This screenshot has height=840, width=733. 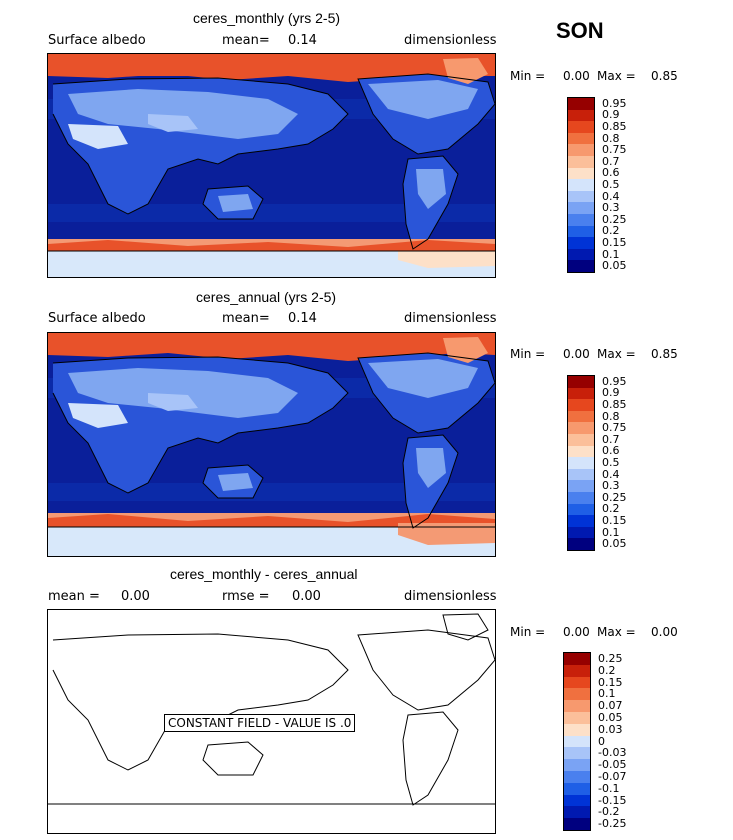 What do you see at coordinates (450, 596) in the screenshot?
I see `panel3-units: dimensionless` at bounding box center [450, 596].